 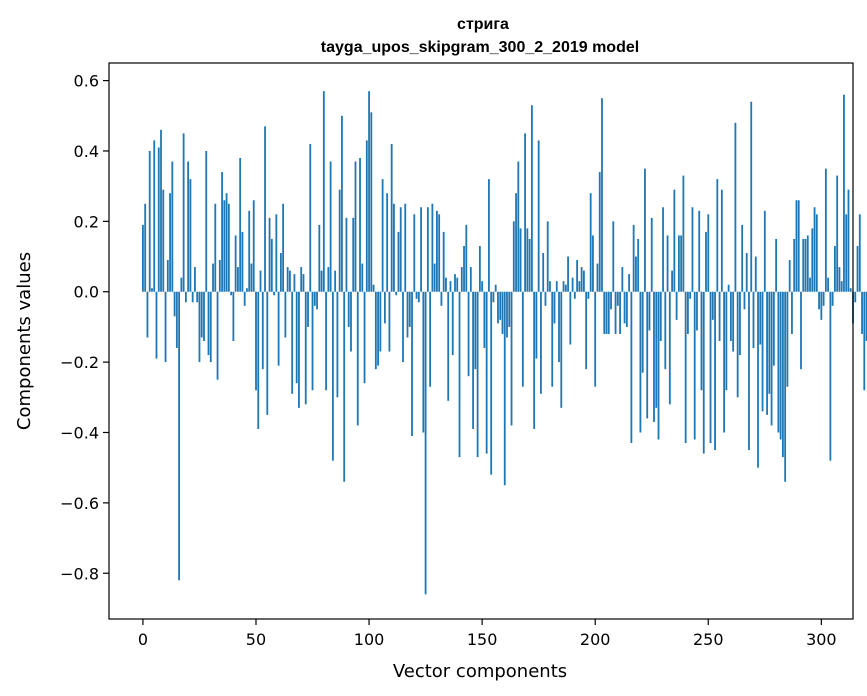 What do you see at coordinates (482, 639) in the screenshot?
I see `x-tick-label: 150` at bounding box center [482, 639].